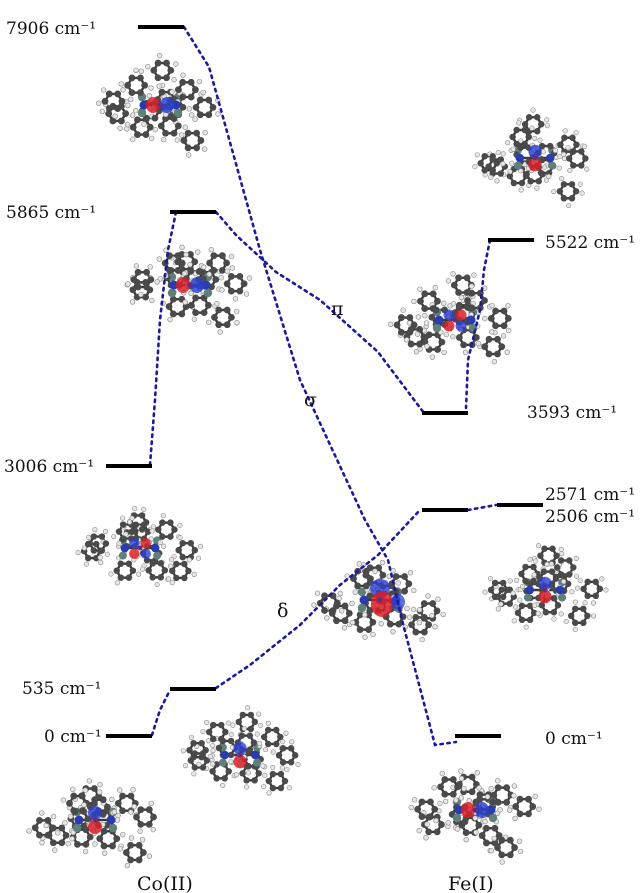 The width and height of the screenshot is (640, 893). Describe the element at coordinates (574, 739) in the screenshot. I see `label-fe-0: 0 cm⁻¹` at that location.